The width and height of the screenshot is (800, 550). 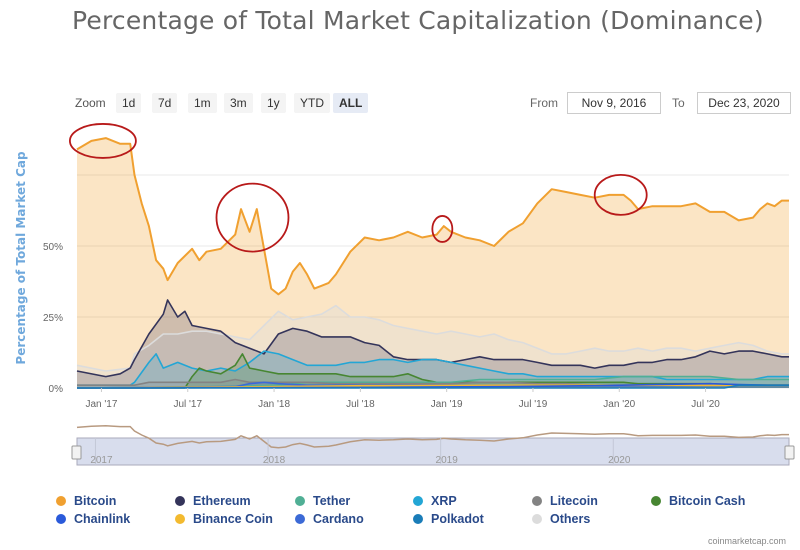 I want to click on navigator-label-2020: 2020, so click(x=619, y=460).